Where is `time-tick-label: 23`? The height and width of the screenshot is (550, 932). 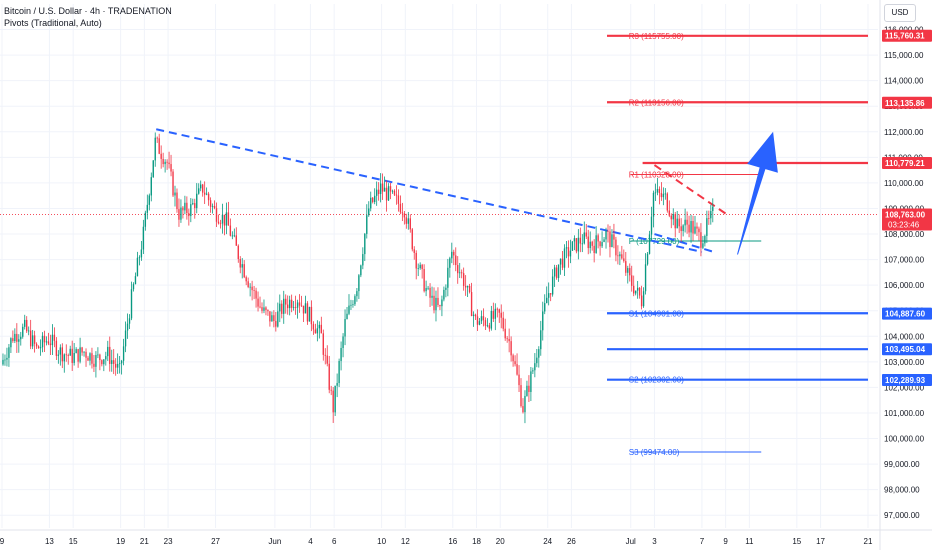 time-tick-label: 23 is located at coordinates (168, 541).